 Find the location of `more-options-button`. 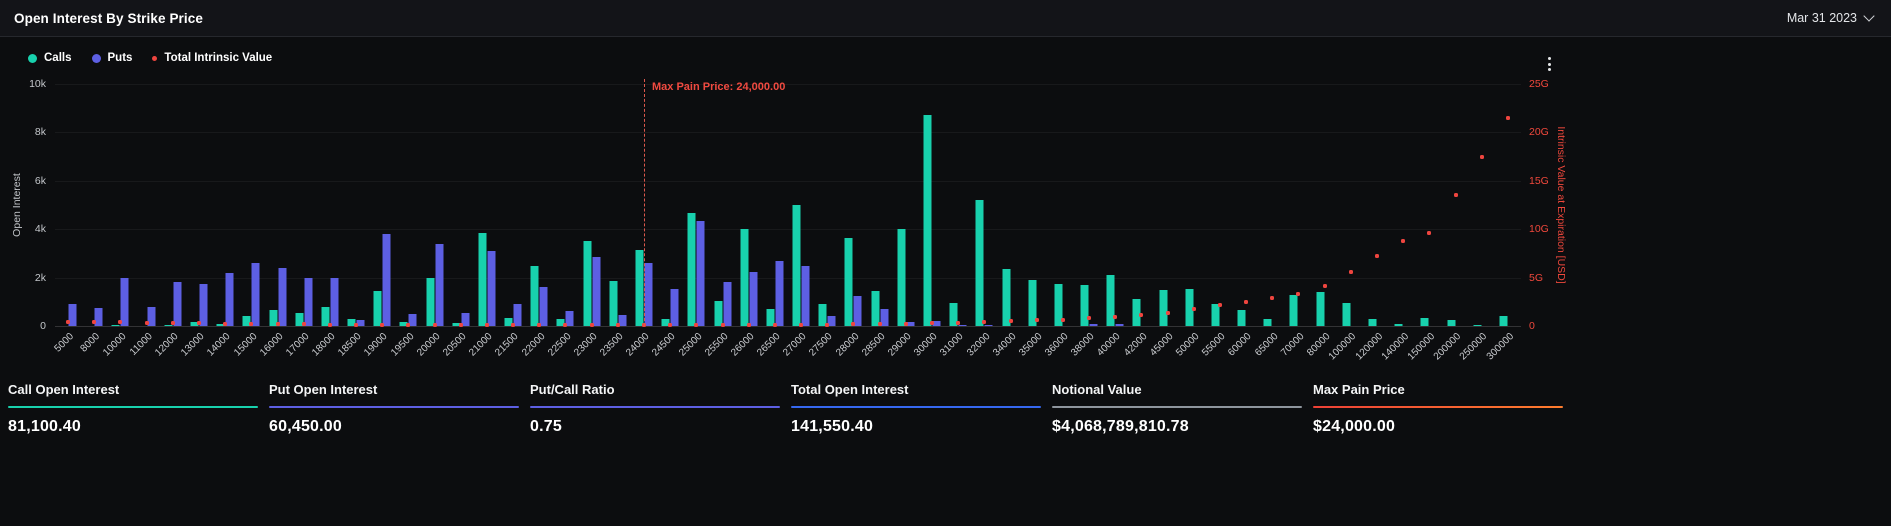

more-options-button is located at coordinates (1549, 64).